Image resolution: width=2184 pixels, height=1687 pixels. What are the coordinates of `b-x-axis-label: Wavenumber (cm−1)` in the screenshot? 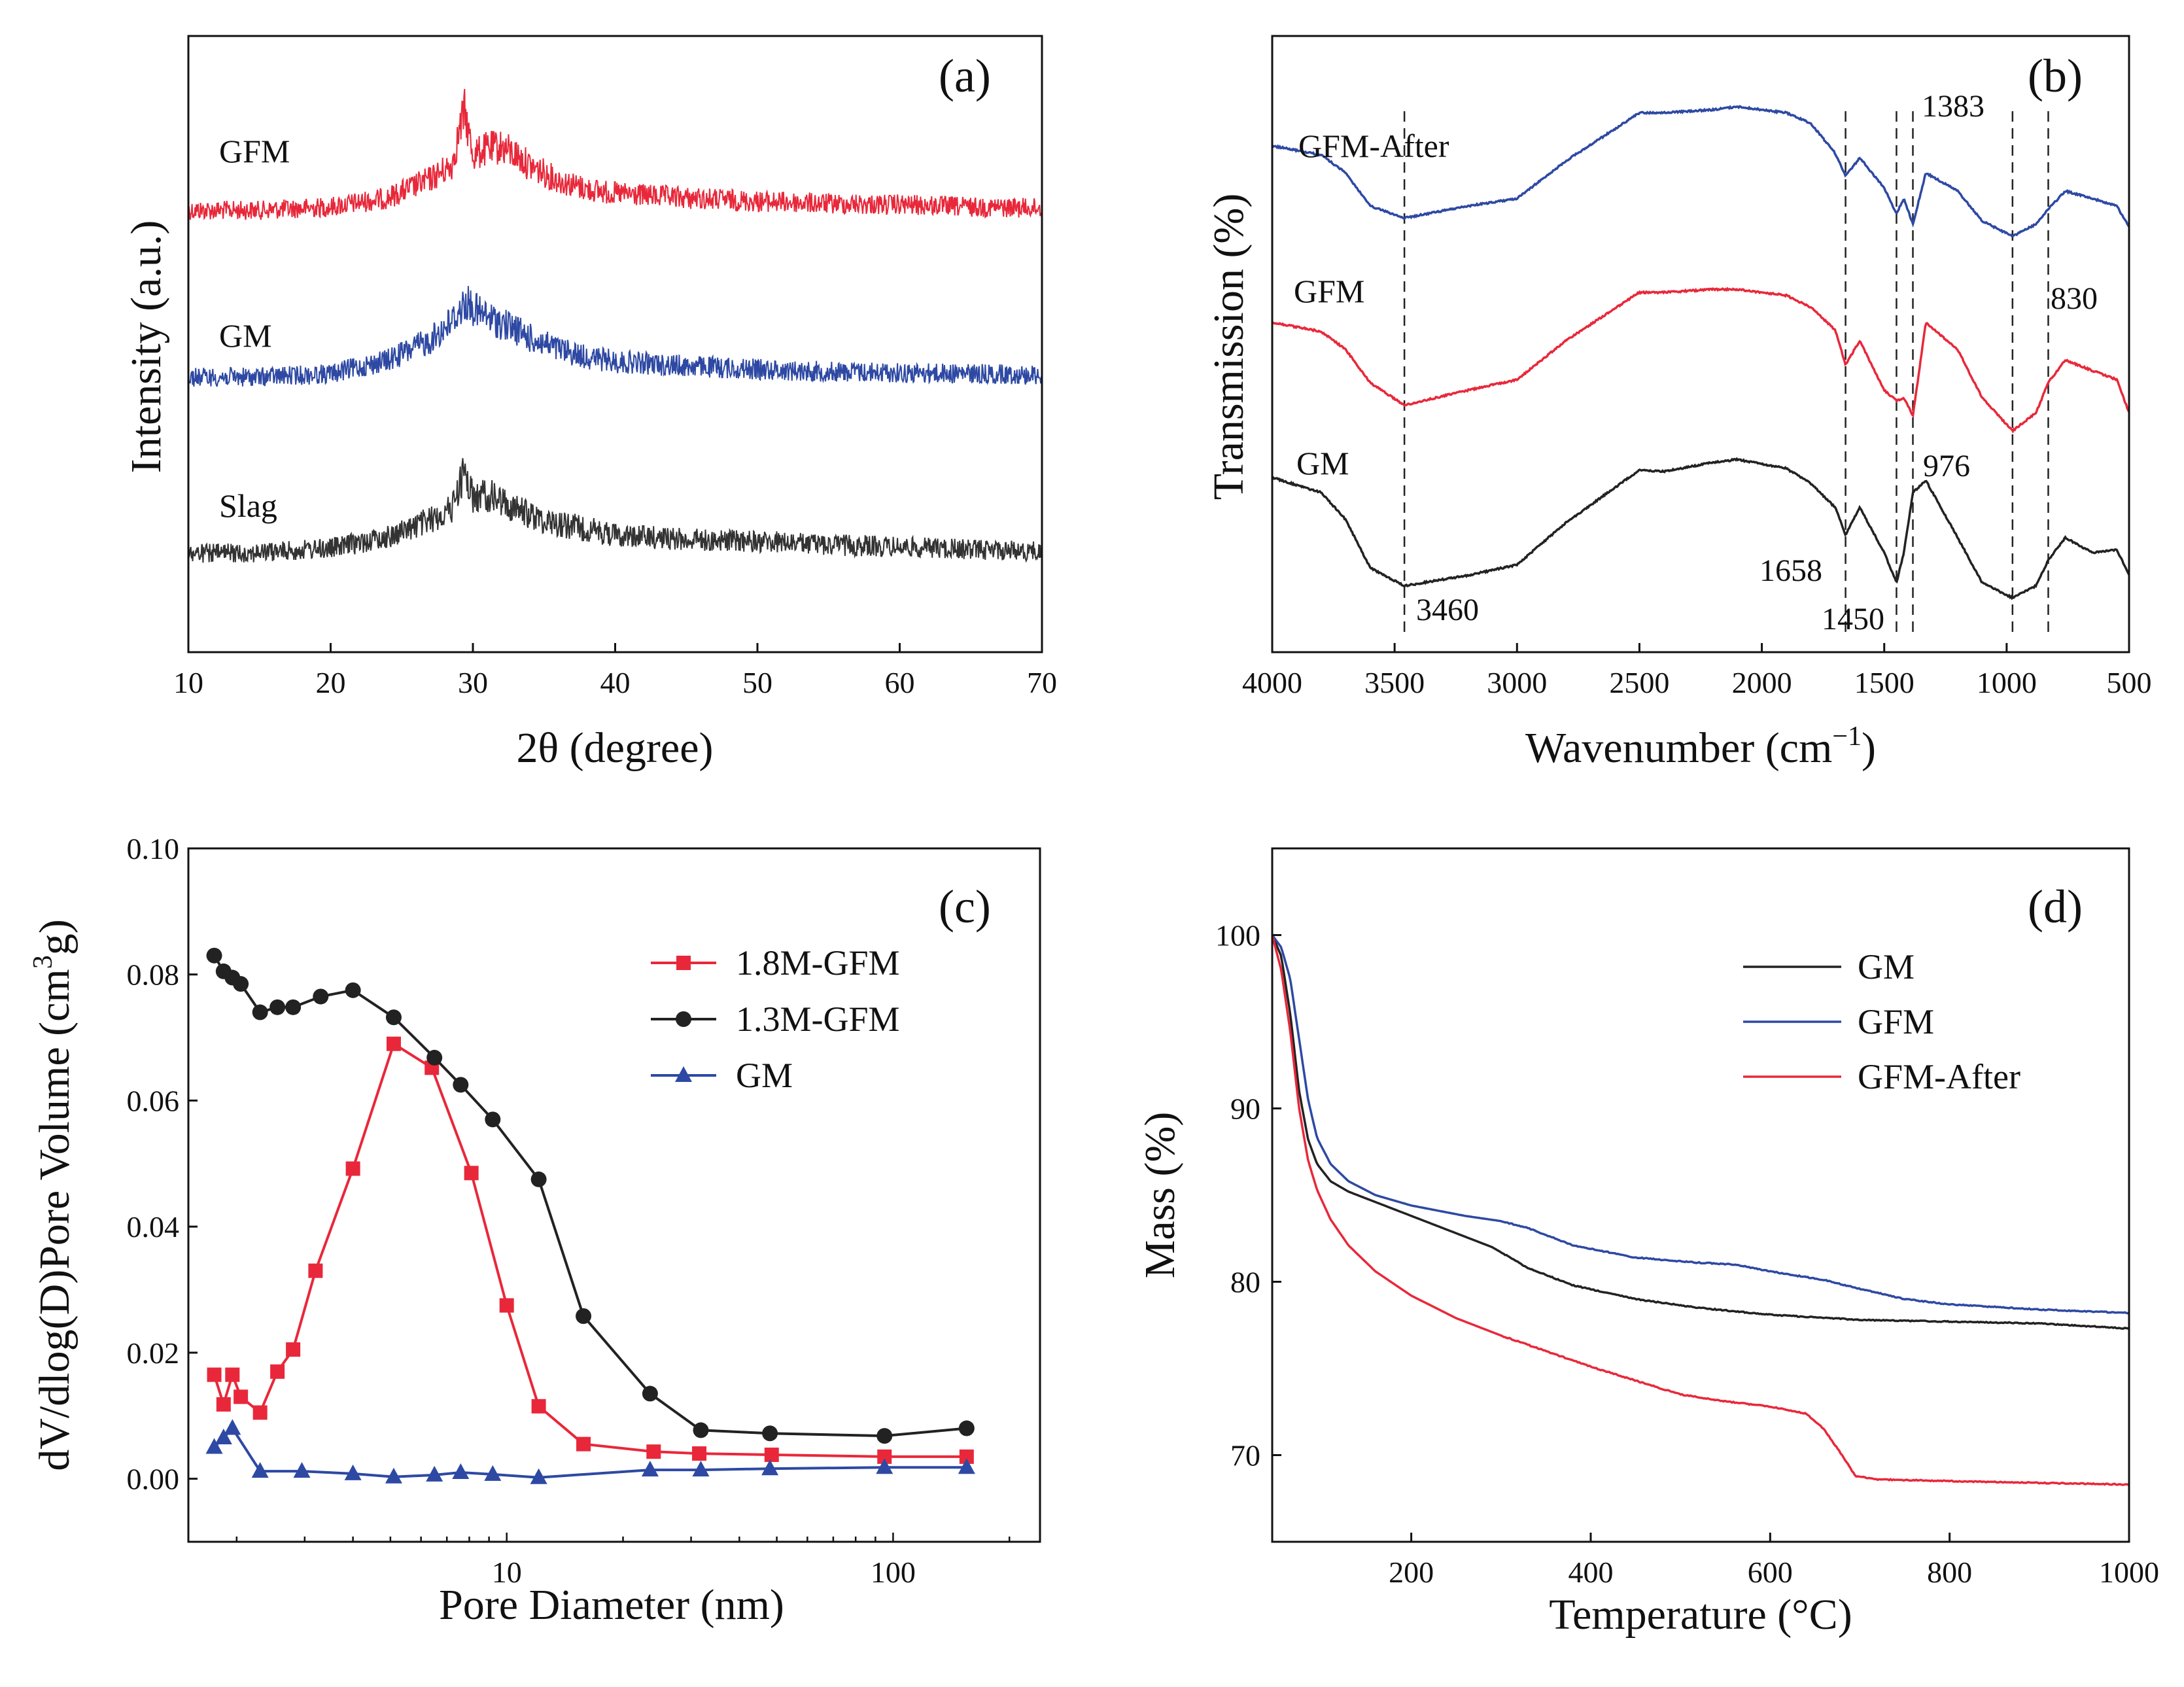 It's located at (1700, 747).